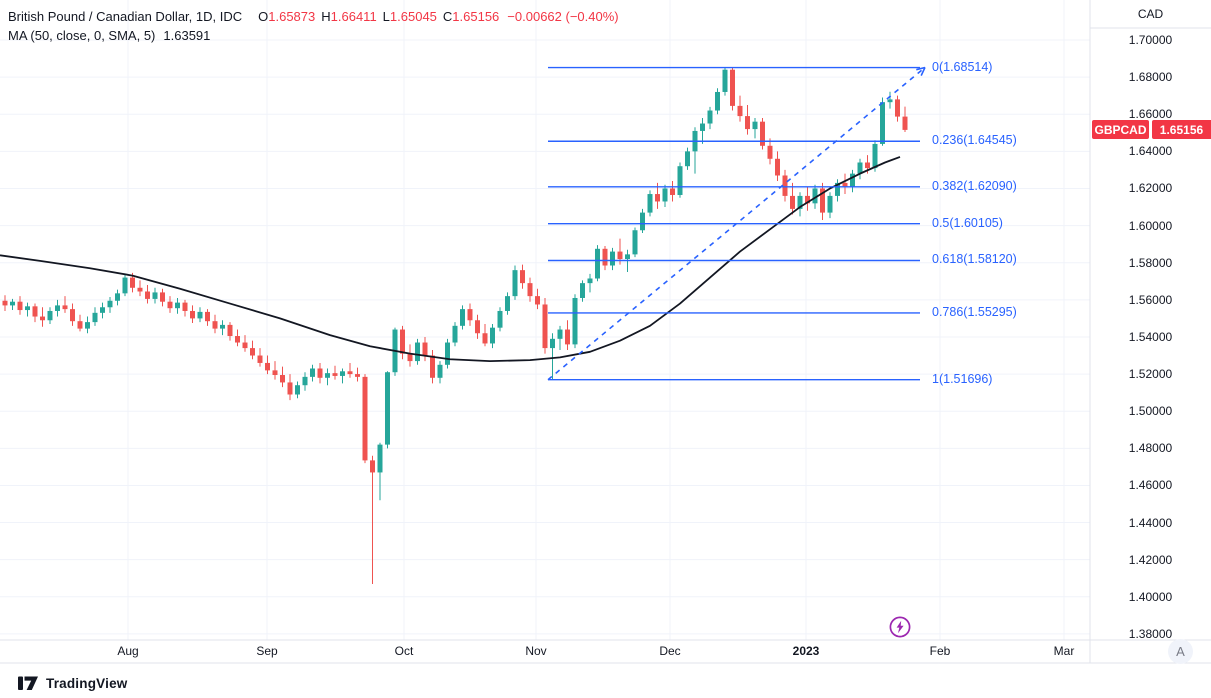  What do you see at coordinates (1150, 336) in the screenshot?
I see `price-axis-label: 1.54000` at bounding box center [1150, 336].